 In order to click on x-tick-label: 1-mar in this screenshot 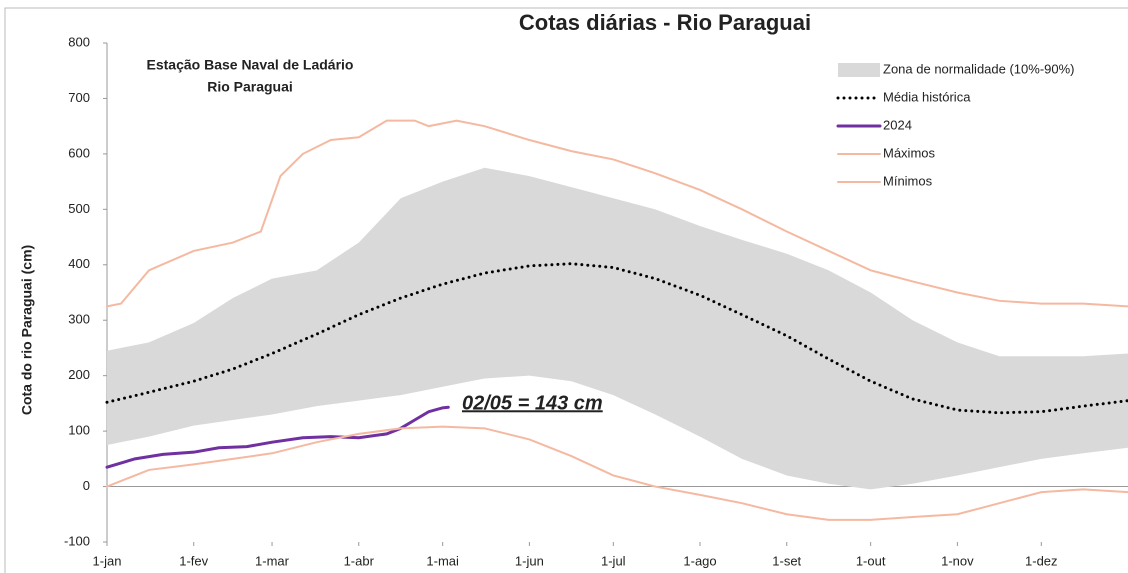, I will do `click(272, 560)`.